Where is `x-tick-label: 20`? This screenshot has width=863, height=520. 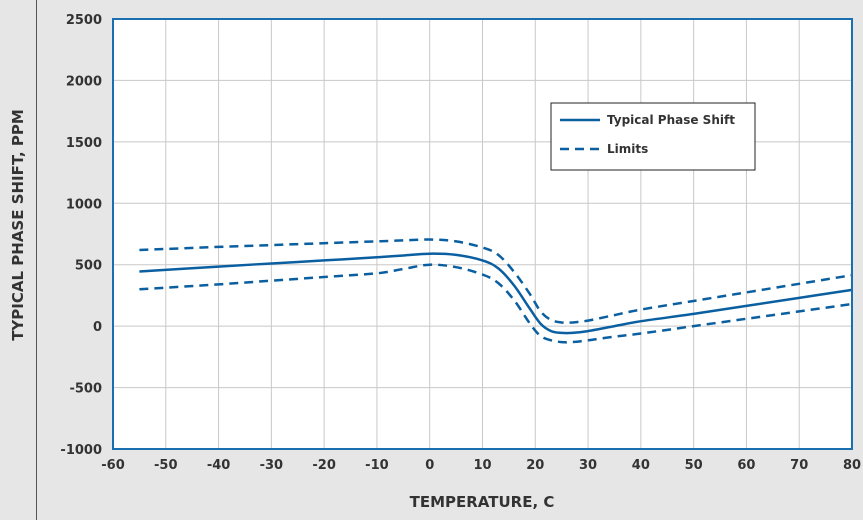 x-tick-label: 20 is located at coordinates (535, 465).